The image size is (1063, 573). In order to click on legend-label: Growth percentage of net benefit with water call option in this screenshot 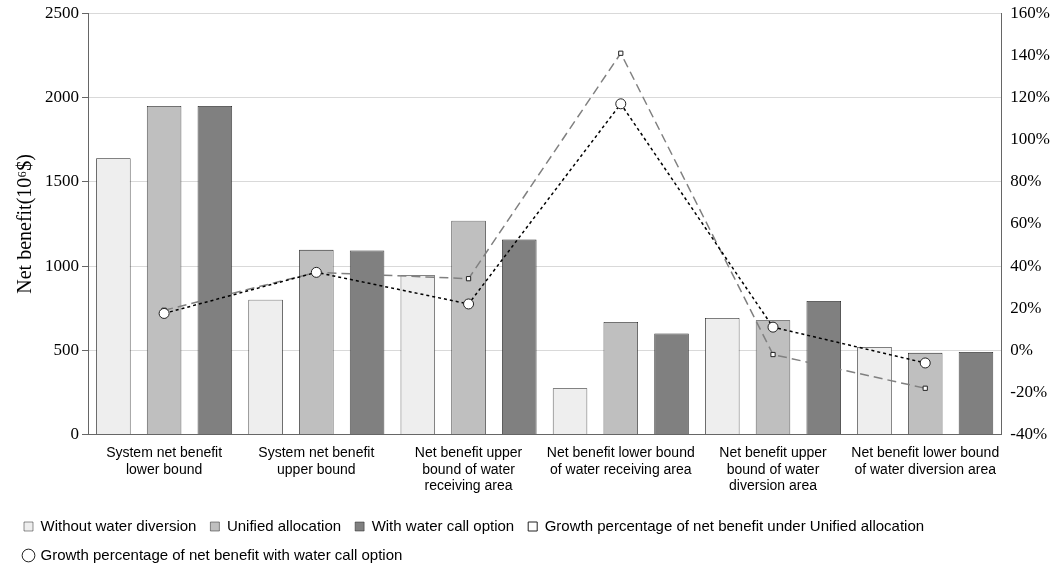, I will do `click(221, 554)`.